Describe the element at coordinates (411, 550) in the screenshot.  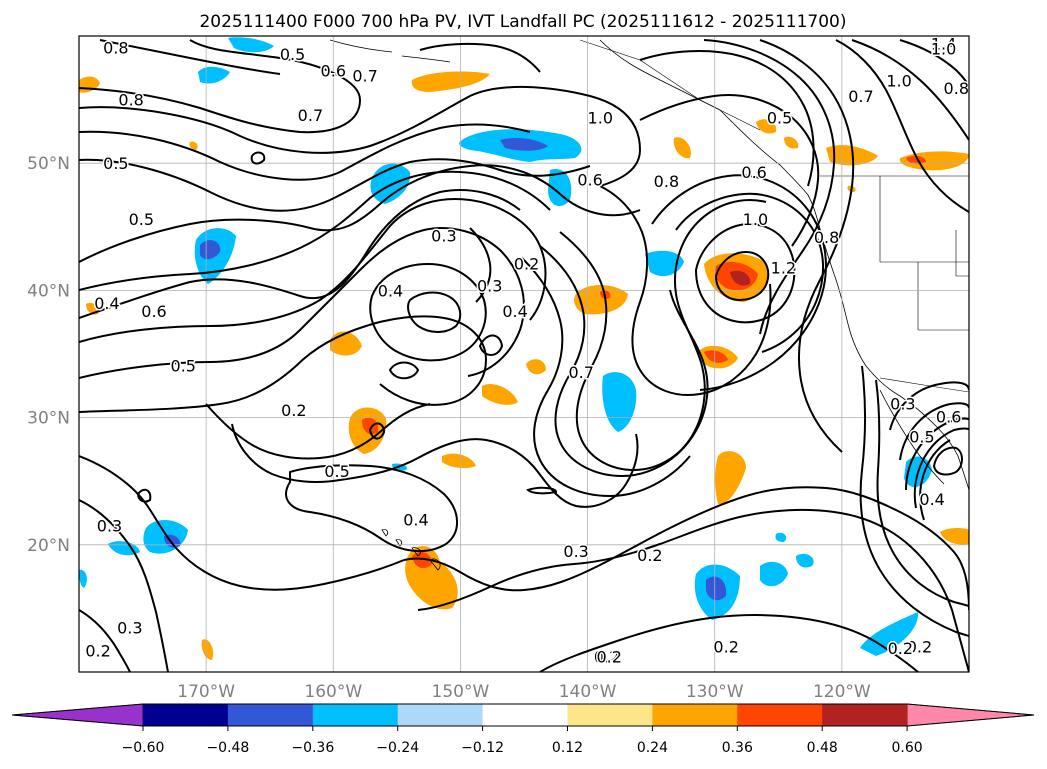
I see `coastline-hawaii-islands` at that location.